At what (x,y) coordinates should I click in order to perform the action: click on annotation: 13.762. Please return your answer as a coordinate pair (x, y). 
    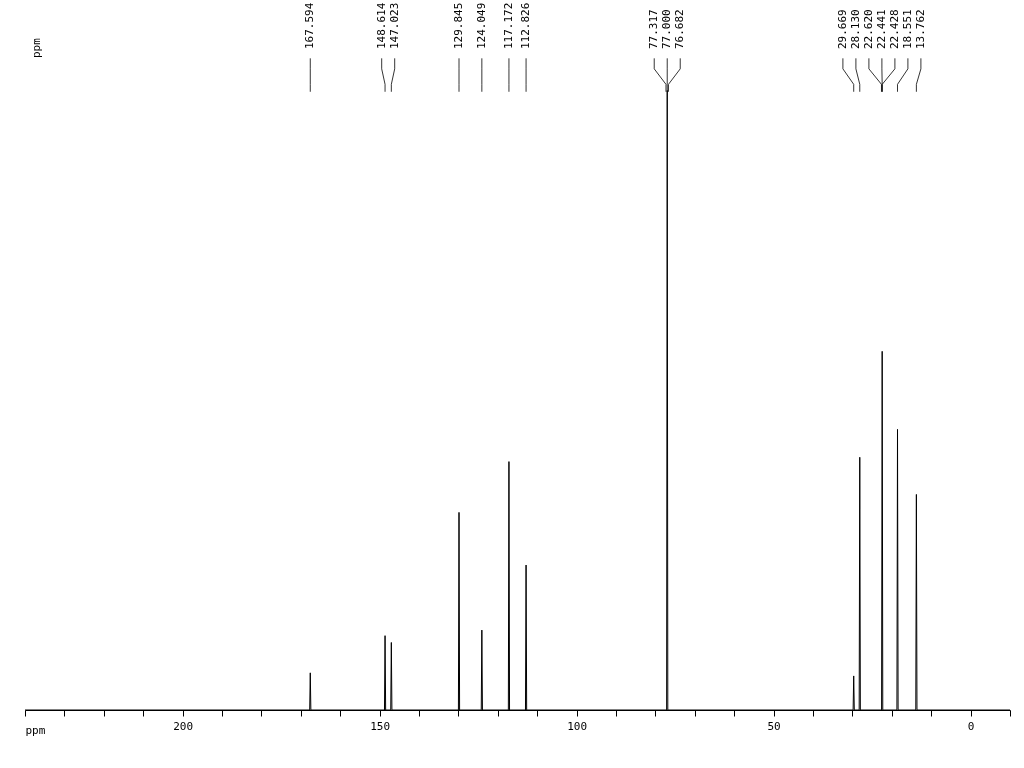
    Looking at the image, I should click on (920, 29).